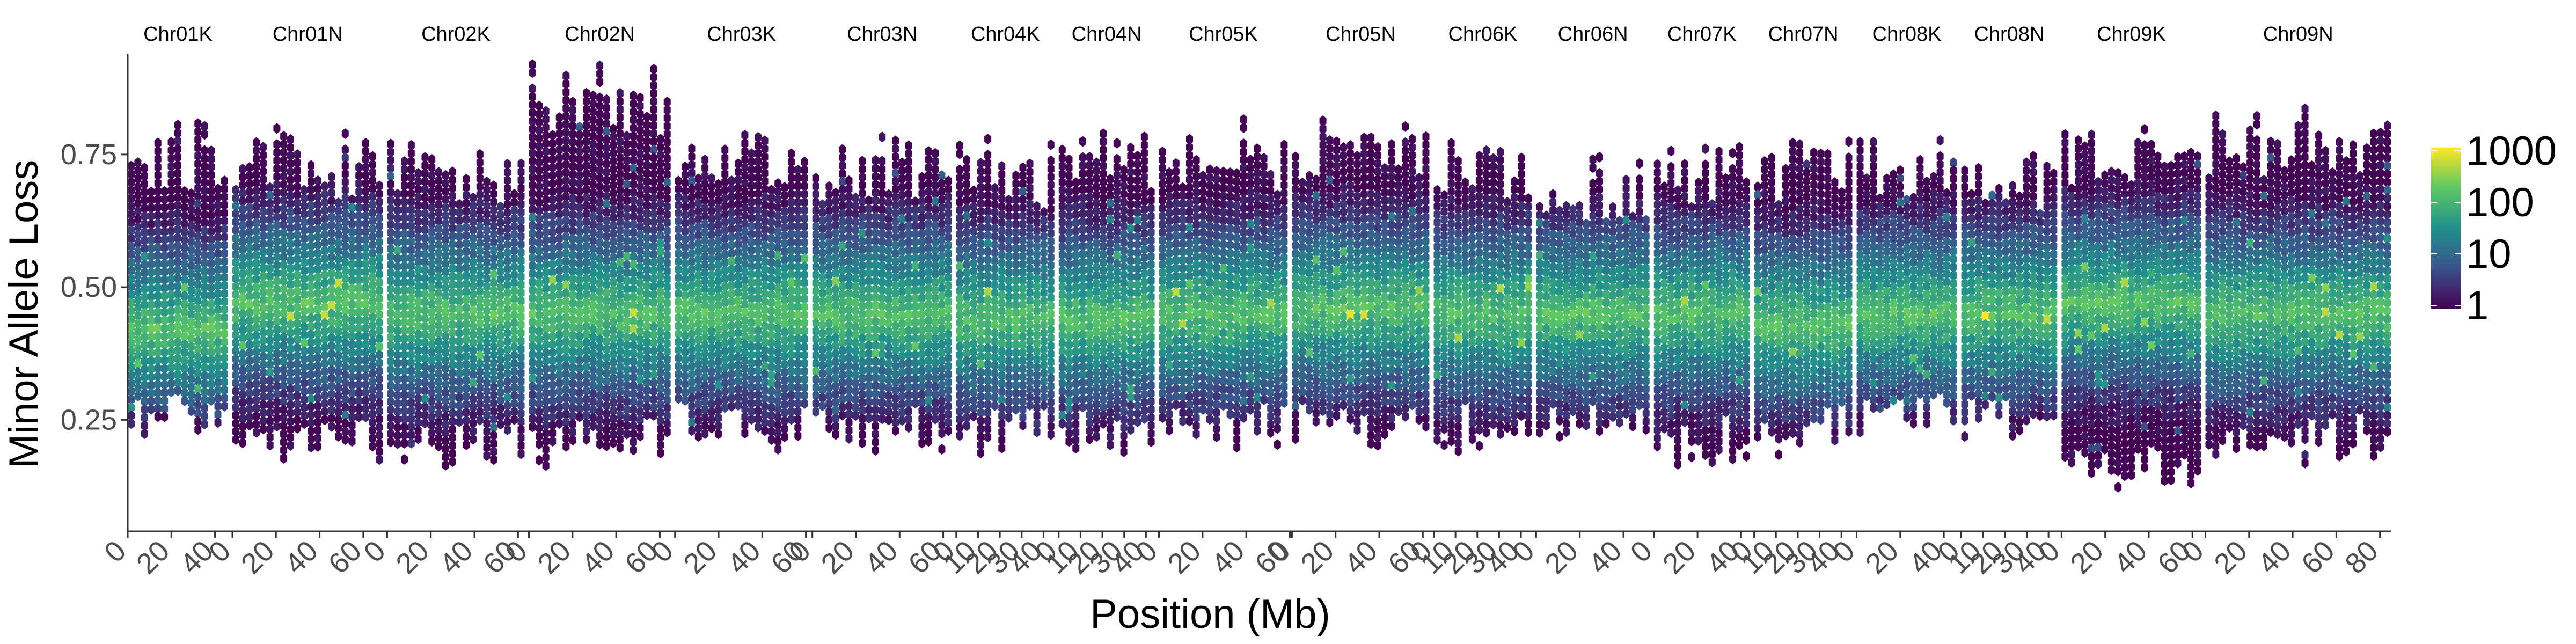 The width and height of the screenshot is (2576, 644). Describe the element at coordinates (307, 294) in the screenshot. I see `facet-panel-chr01n` at that location.